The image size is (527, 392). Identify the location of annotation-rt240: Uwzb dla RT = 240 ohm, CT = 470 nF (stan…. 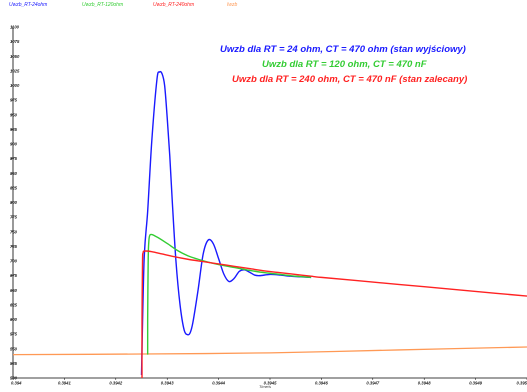
(349, 79).